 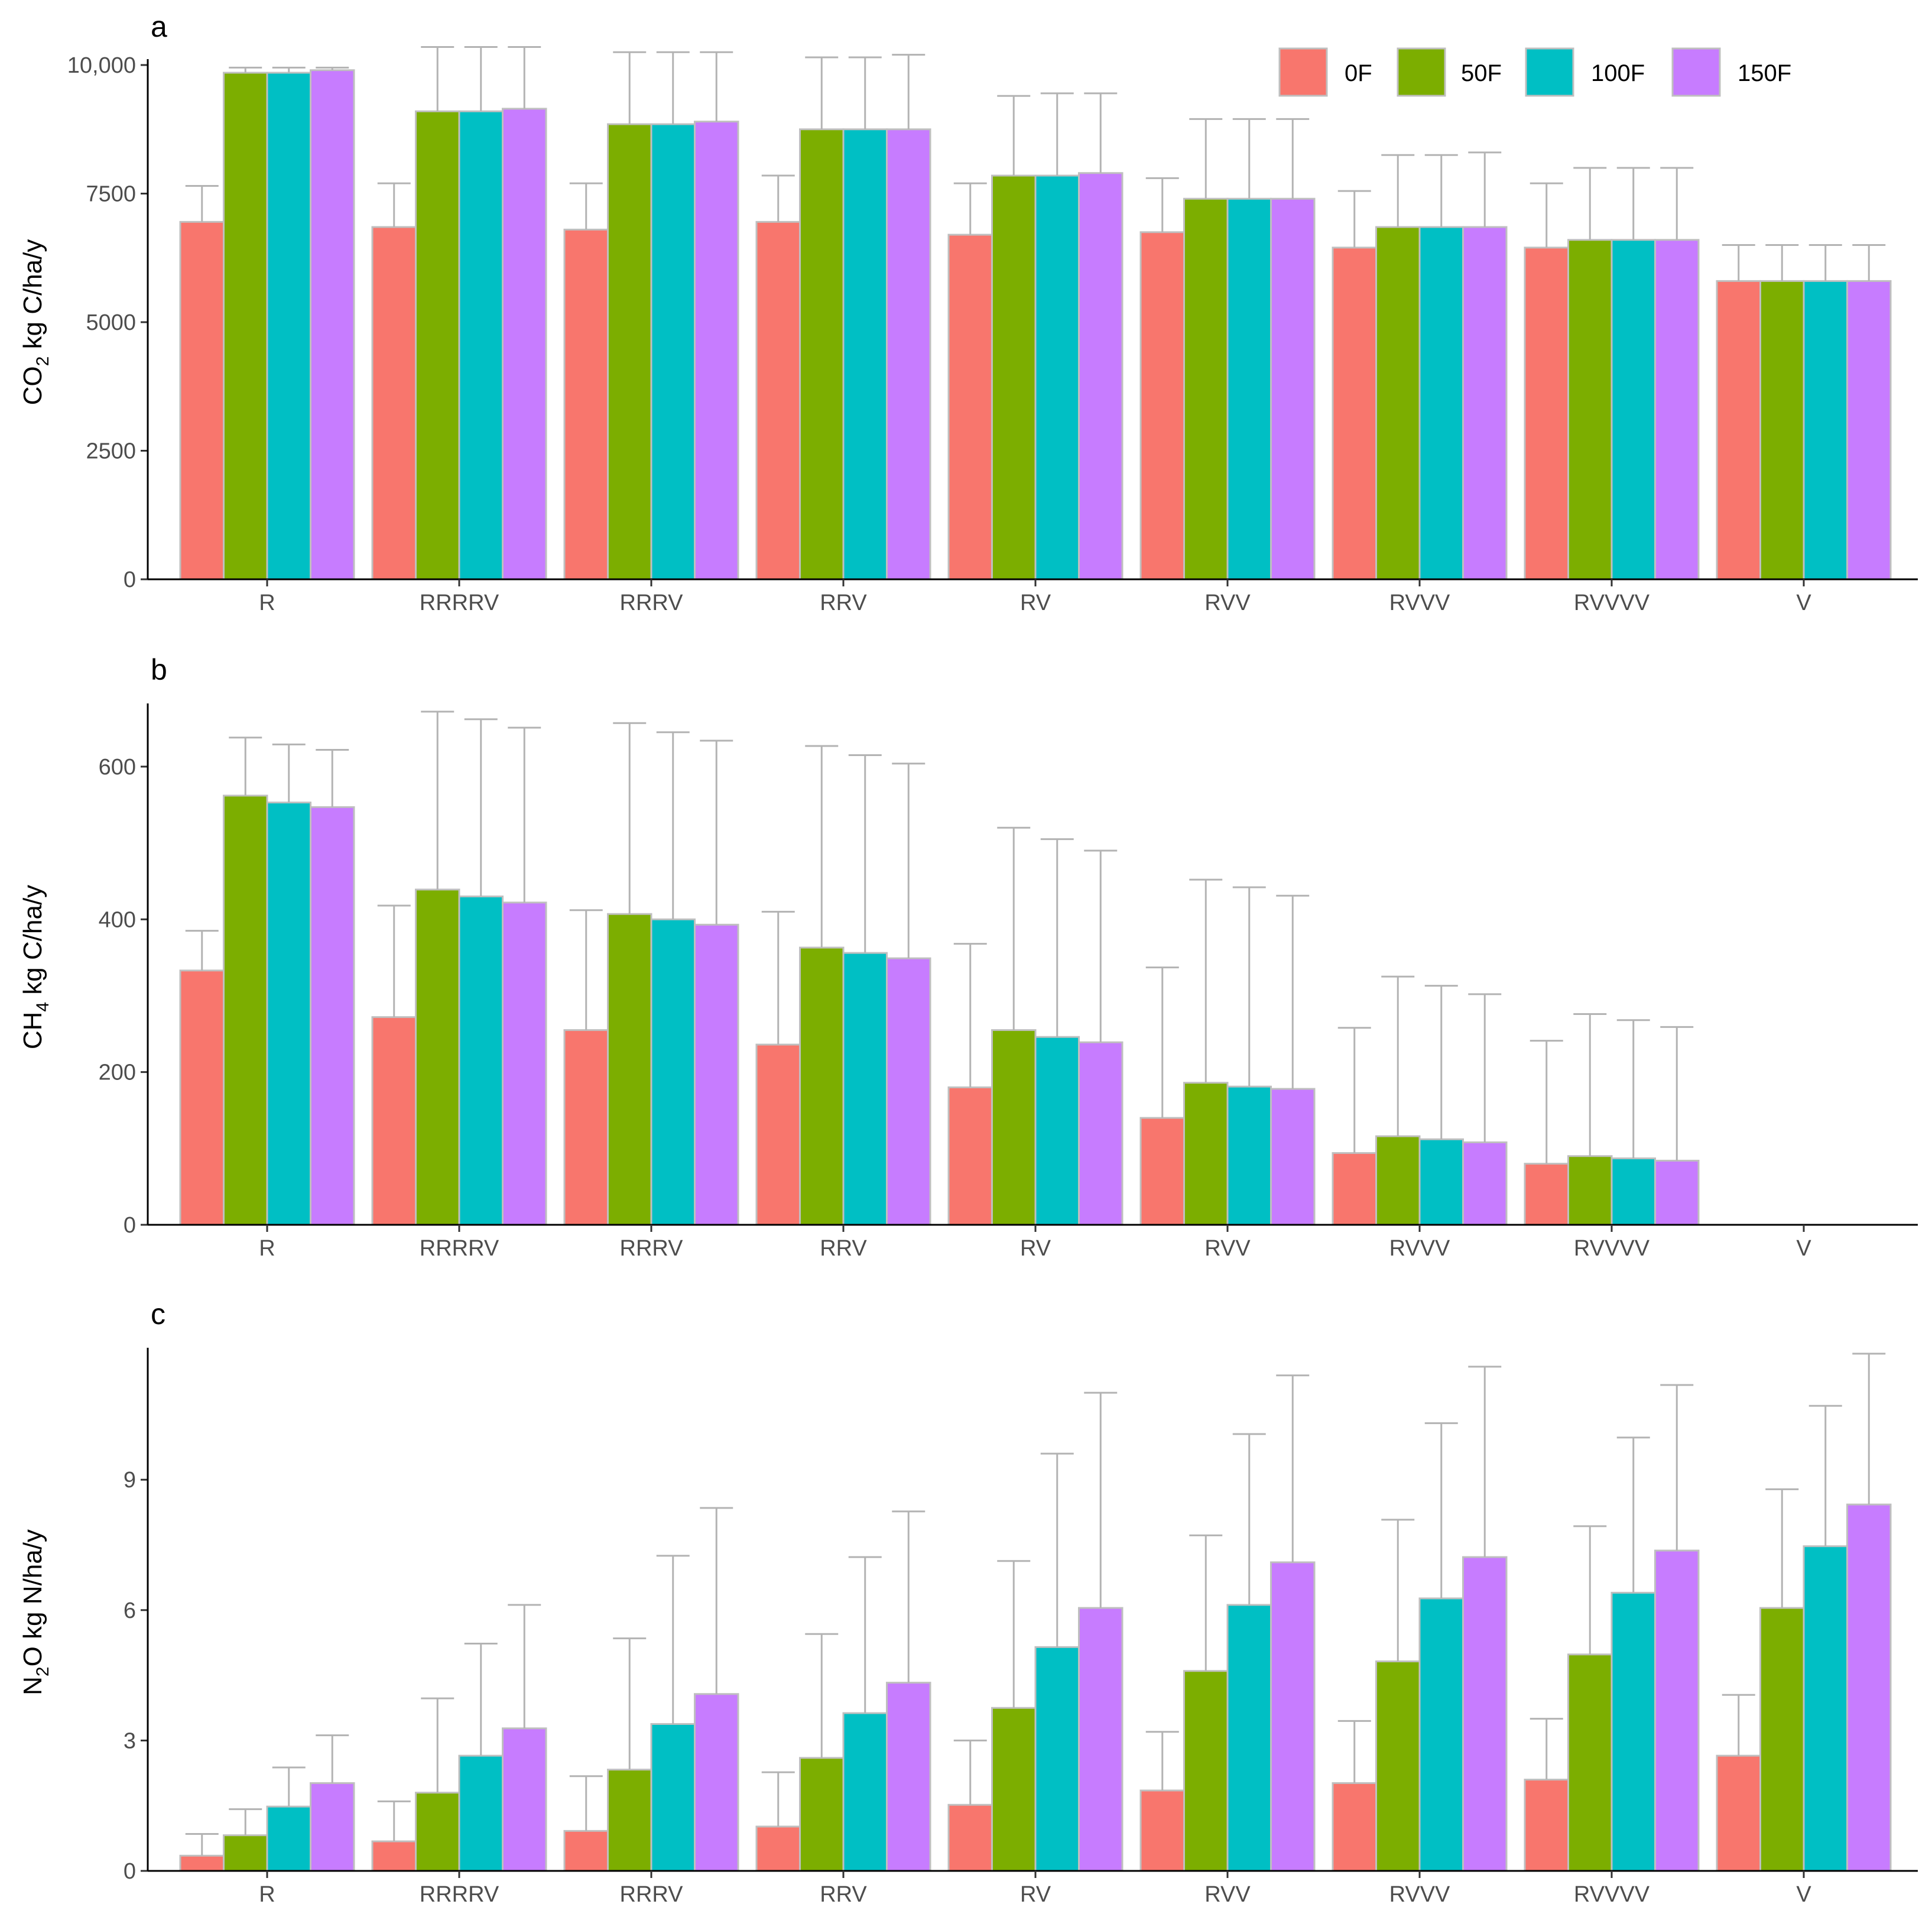 What do you see at coordinates (35, 1612) in the screenshot?
I see `y-axis-title: N2O kg N/ha/y` at bounding box center [35, 1612].